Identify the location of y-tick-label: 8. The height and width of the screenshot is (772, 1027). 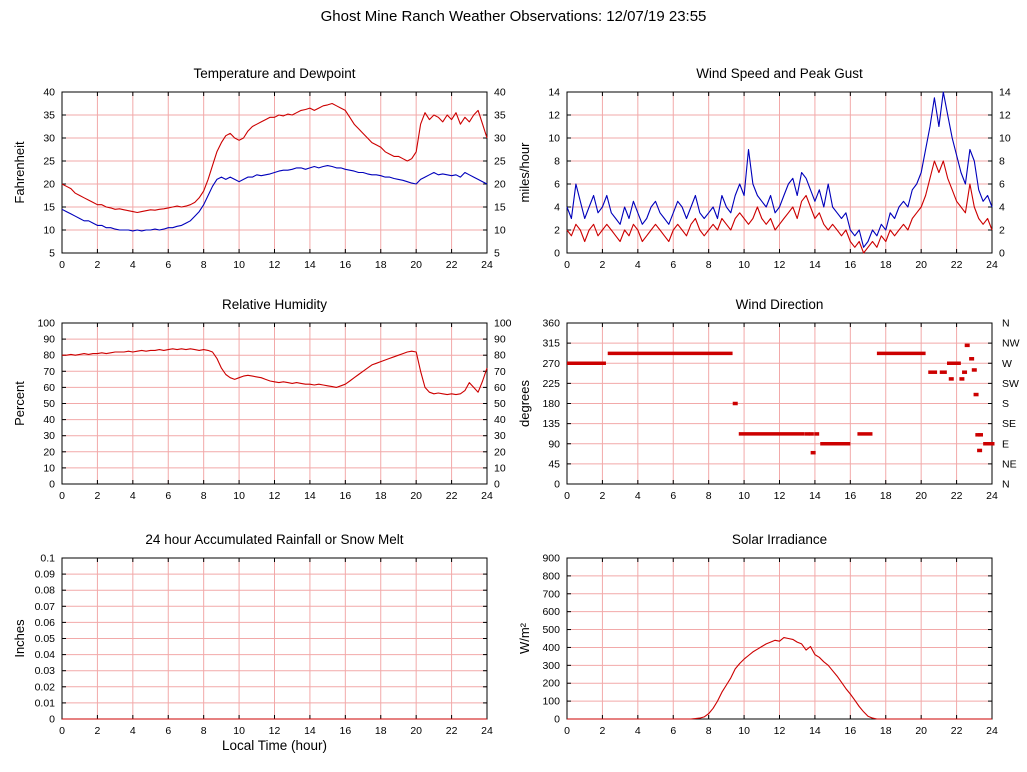
(557, 162).